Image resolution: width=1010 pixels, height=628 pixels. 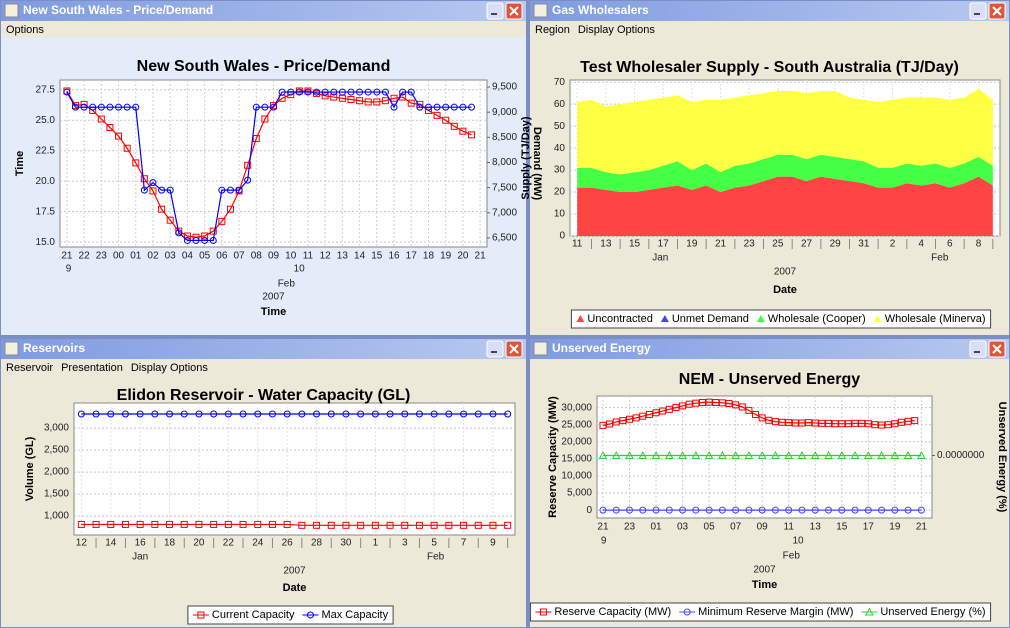 What do you see at coordinates (576, 407) in the screenshot?
I see `y-tick-label: 30,000` at bounding box center [576, 407].